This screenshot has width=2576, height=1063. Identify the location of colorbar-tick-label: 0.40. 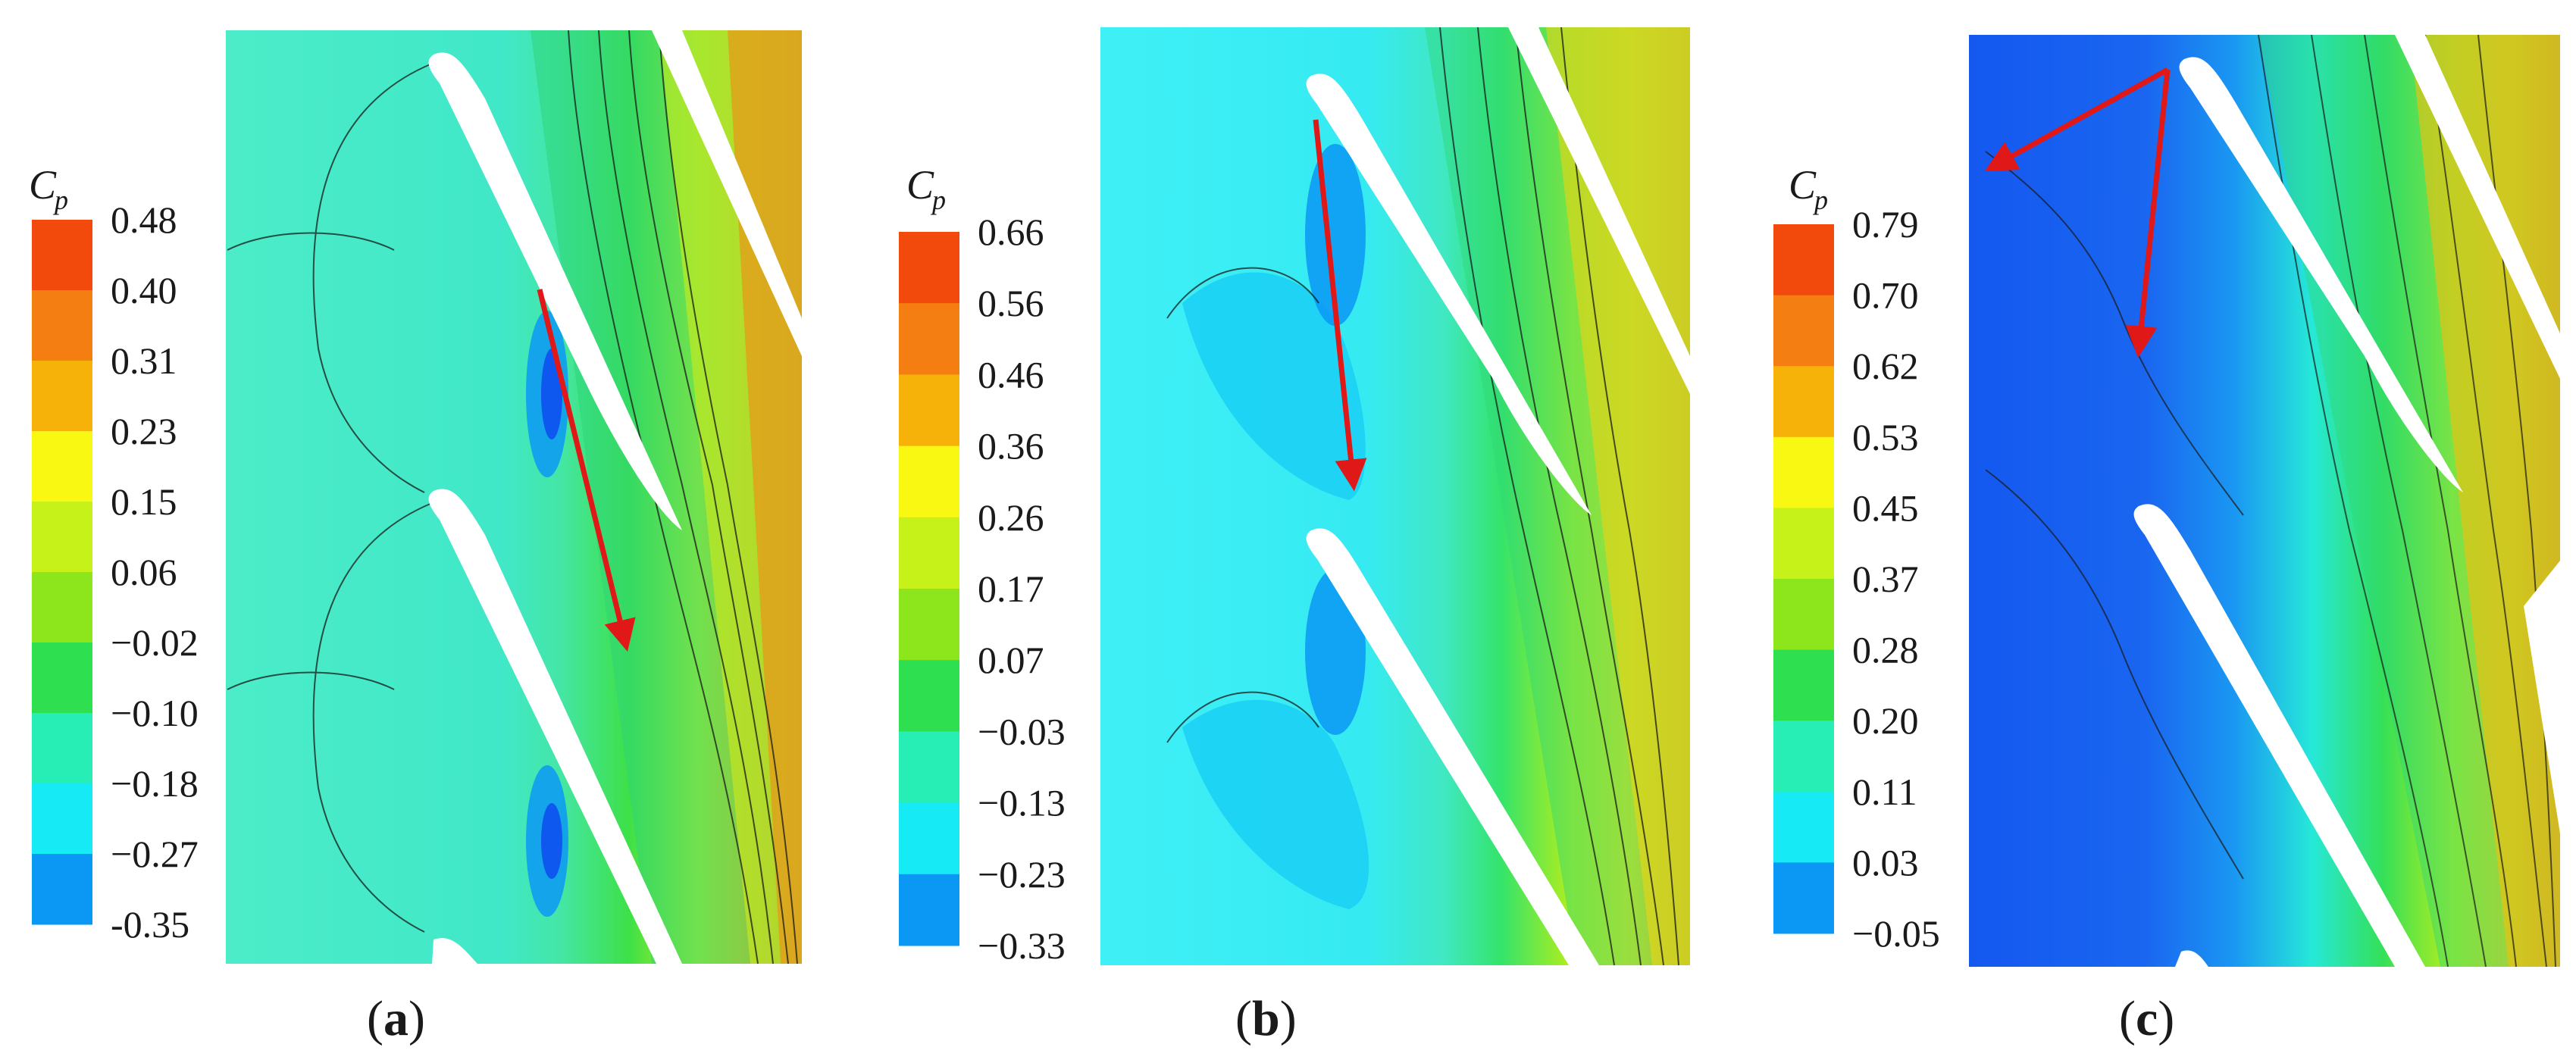
(144, 290).